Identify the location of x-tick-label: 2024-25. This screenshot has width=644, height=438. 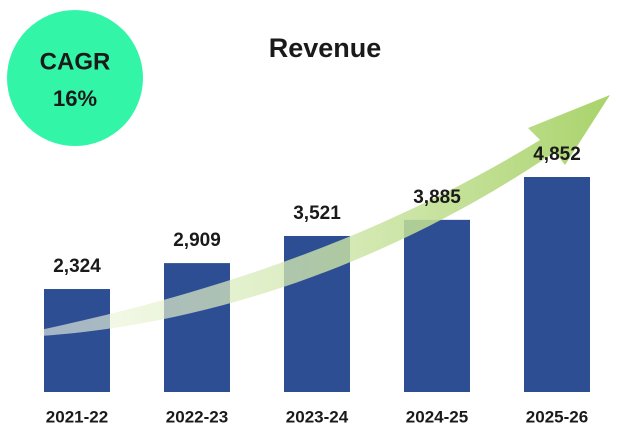
(437, 416).